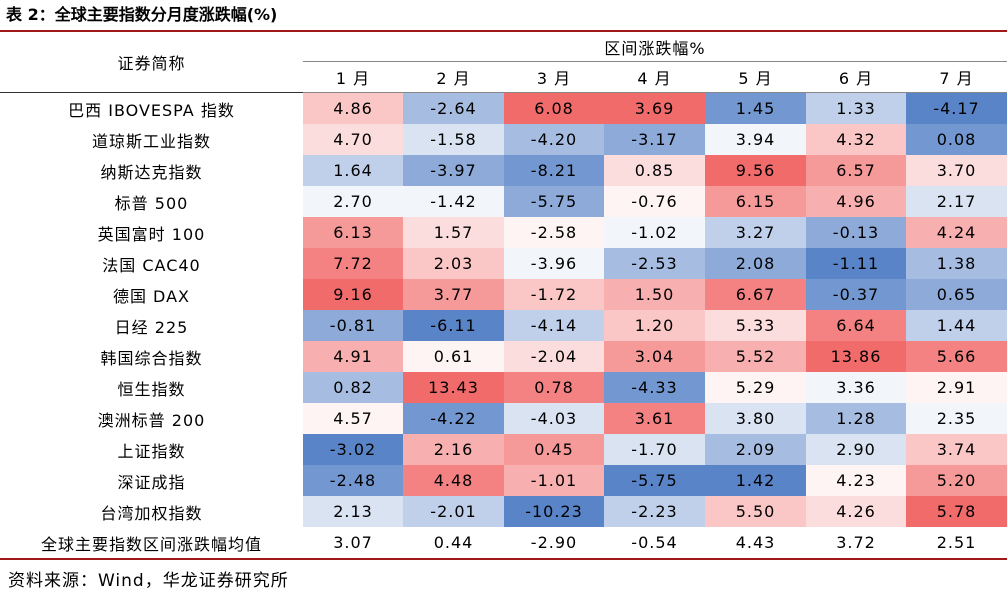  I want to click on return-cell: -1.11, so click(856, 263).